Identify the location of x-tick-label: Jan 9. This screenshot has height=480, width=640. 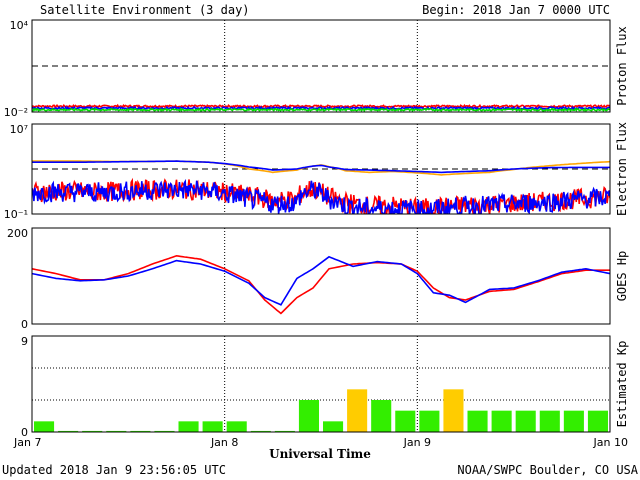
(417, 442).